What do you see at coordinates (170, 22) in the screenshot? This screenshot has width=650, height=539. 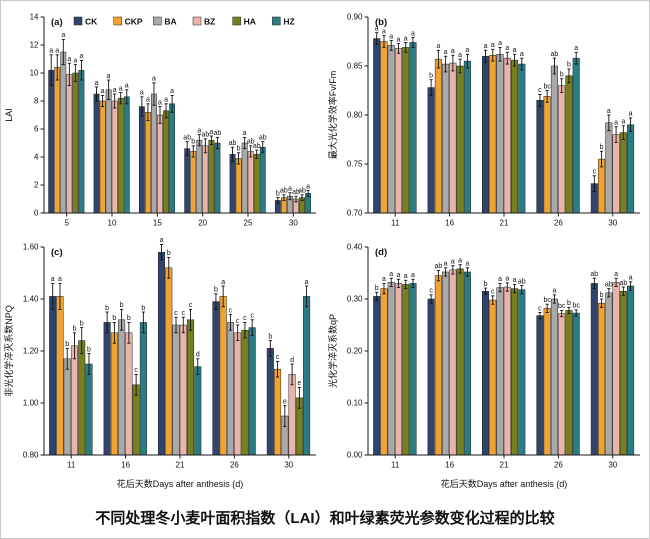 I see `svg-text: BA` at bounding box center [170, 22].